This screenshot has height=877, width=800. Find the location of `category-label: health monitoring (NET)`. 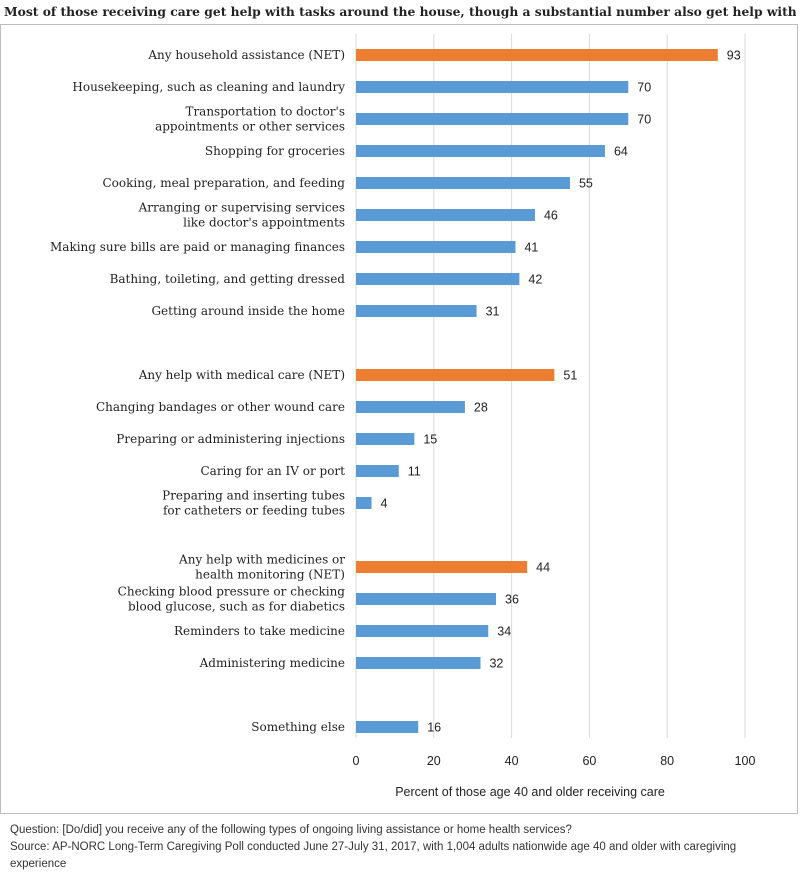

category-label: health monitoring (NET) is located at coordinates (270, 575).